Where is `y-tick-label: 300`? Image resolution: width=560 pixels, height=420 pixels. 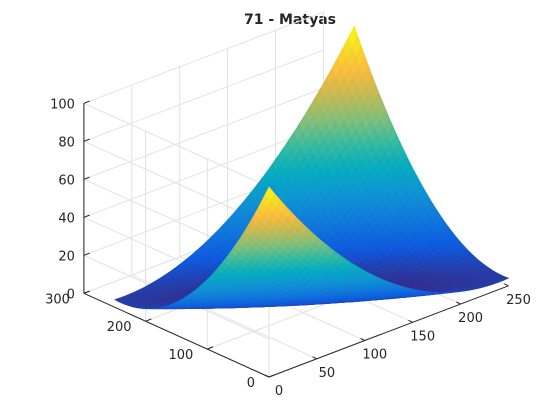
y-tick-label: 300 is located at coordinates (57, 299).